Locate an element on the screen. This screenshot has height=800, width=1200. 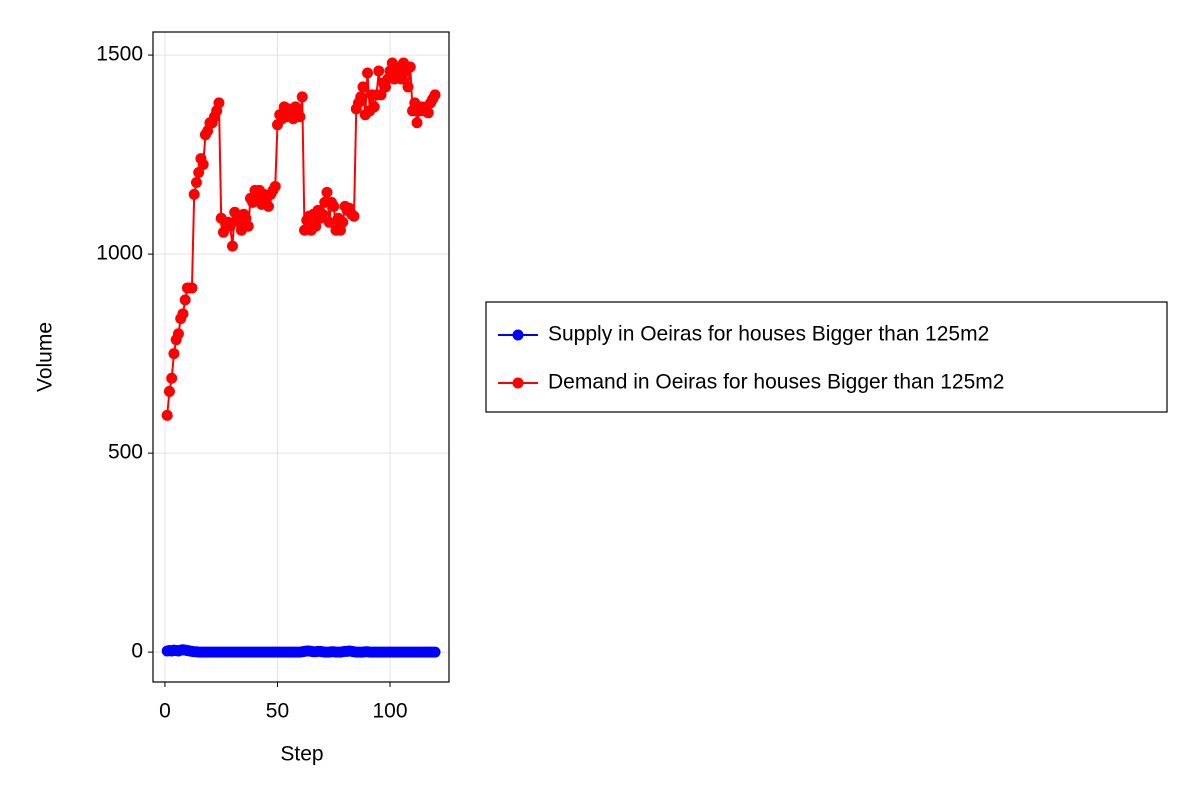
legend-box is located at coordinates (826, 357).